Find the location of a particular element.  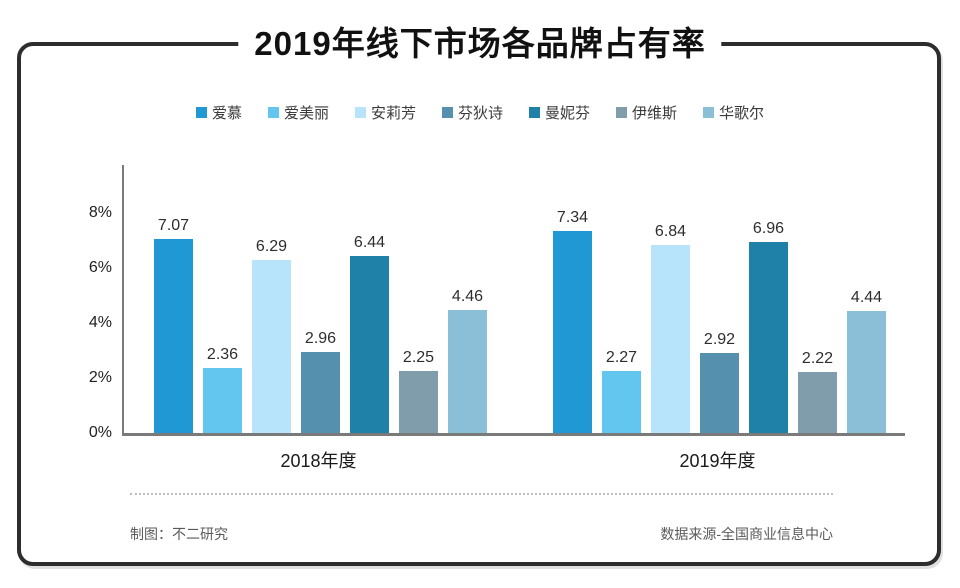

x-axis-label-2018年度: 2018年度 is located at coordinates (318, 461).